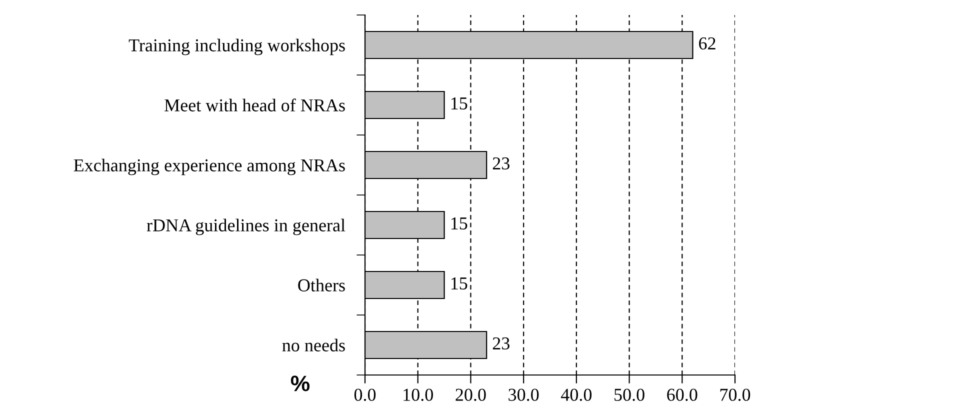 Image resolution: width=955 pixels, height=420 pixels. I want to click on x-tick-label: 0.0, so click(365, 394).